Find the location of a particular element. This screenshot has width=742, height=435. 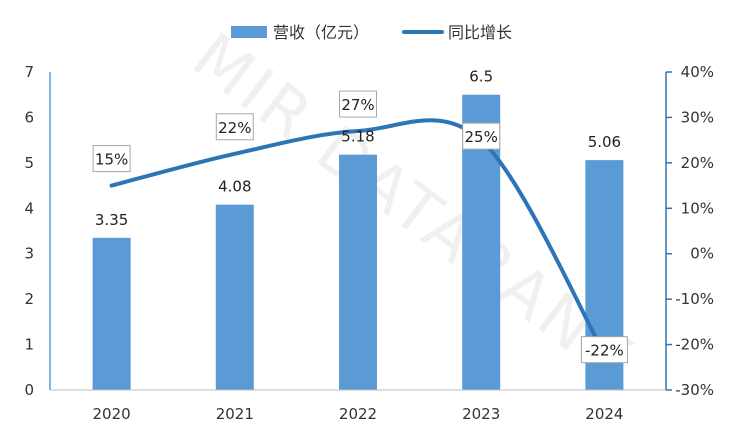

x-tick-label: 2023 is located at coordinates (481, 414).